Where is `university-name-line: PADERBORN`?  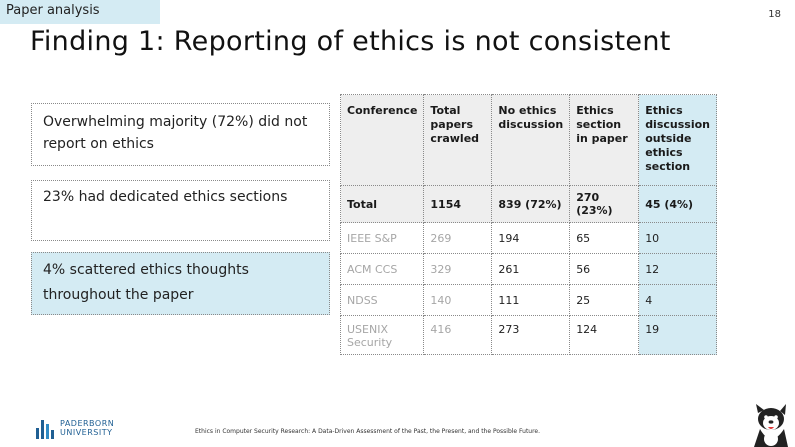 university-name-line: PADERBORN is located at coordinates (87, 423).